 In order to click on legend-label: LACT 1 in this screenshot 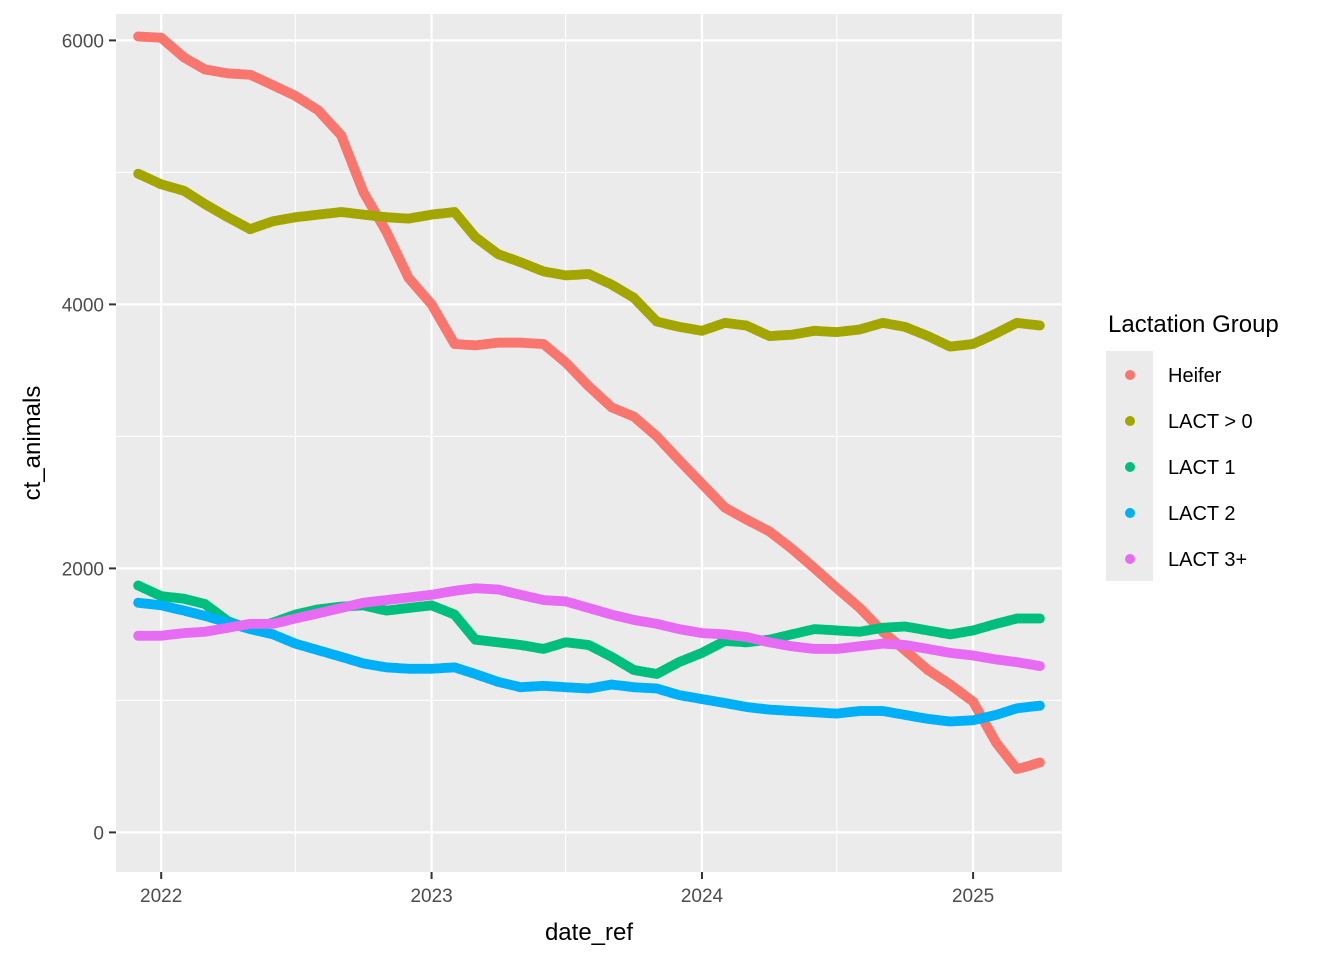, I will do `click(1201, 468)`.